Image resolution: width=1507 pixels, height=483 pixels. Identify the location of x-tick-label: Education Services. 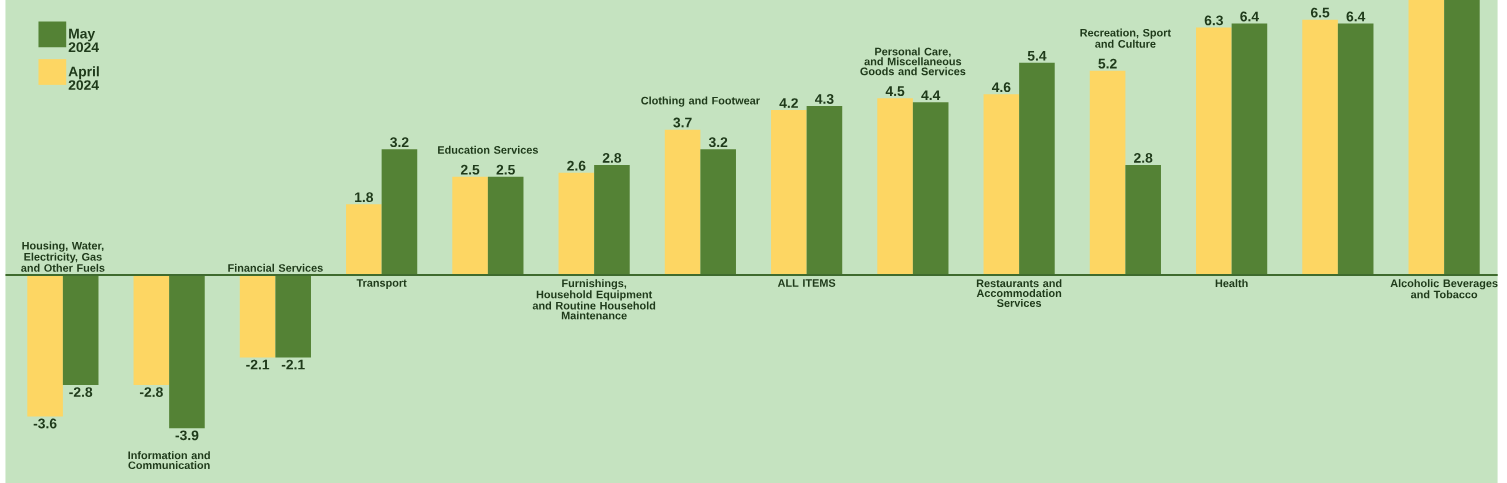
(488, 149).